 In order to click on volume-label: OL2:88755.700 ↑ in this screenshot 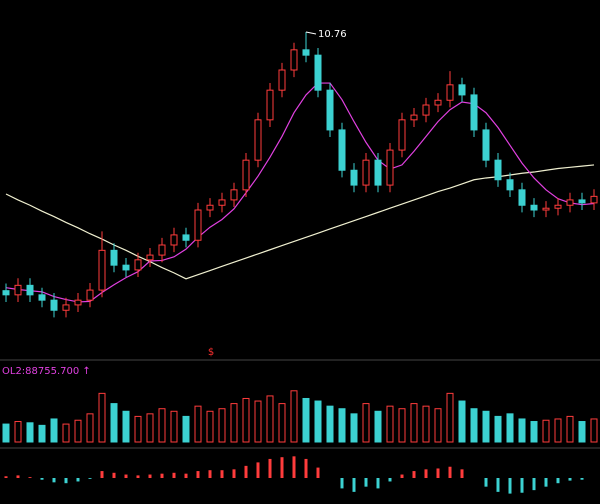, I will do `click(46, 371)`.